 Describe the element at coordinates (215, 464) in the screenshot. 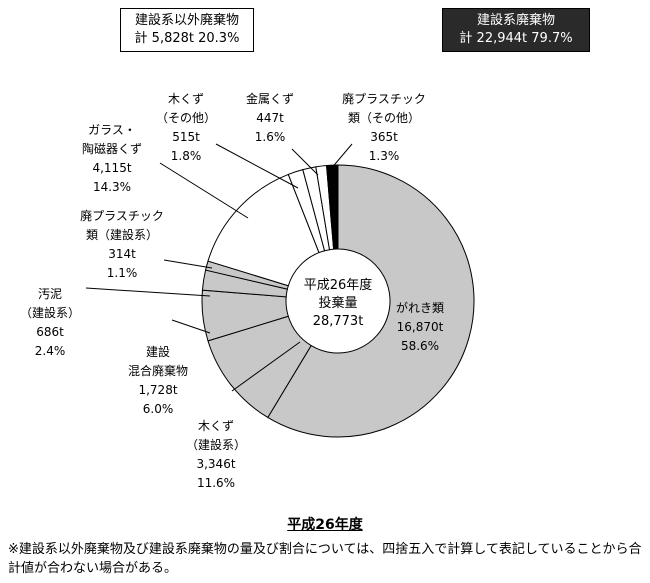

I see `slice-label-line: 3,346t` at that location.